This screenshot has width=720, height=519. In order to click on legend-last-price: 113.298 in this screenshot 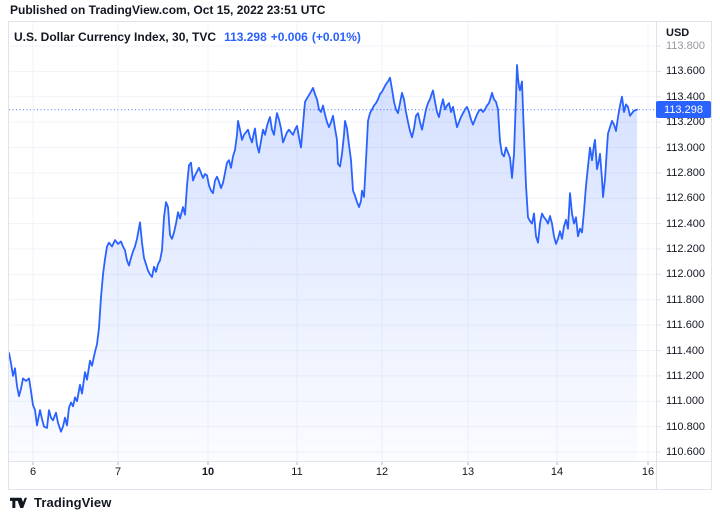, I will do `click(245, 37)`.